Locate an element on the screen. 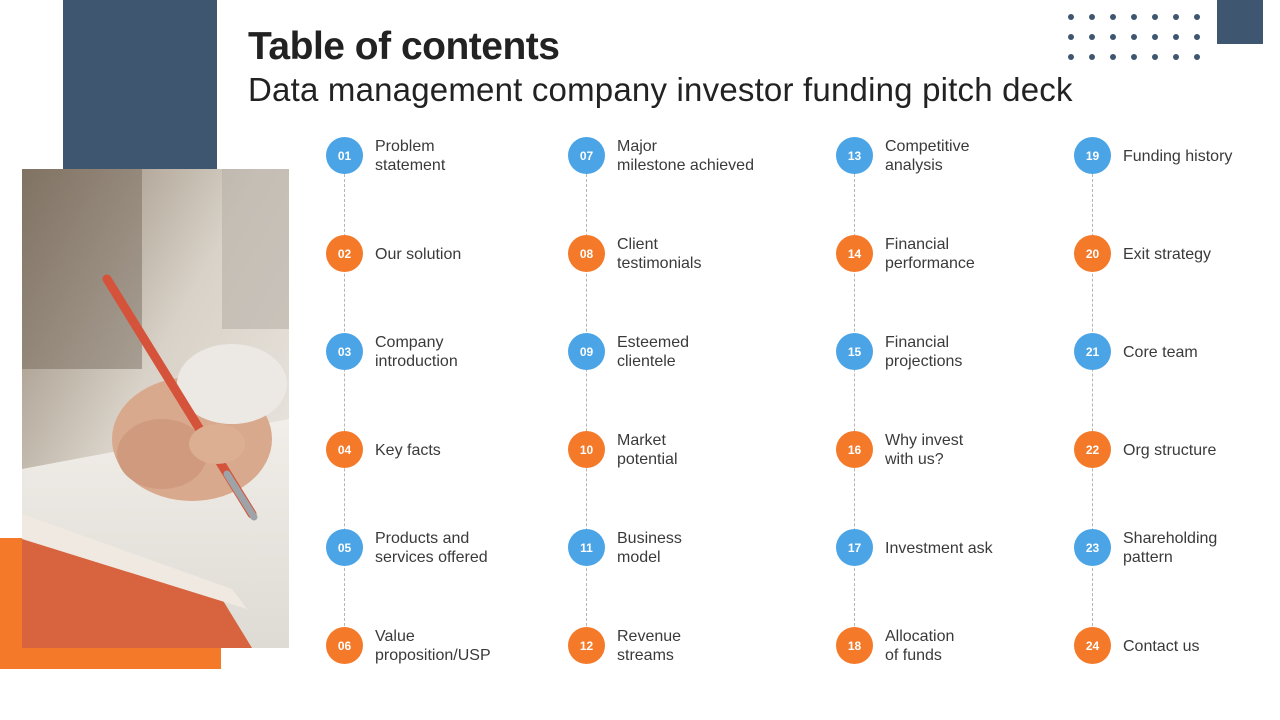 The height and width of the screenshot is (720, 1280). toc-number-badge: 07 is located at coordinates (586, 155).